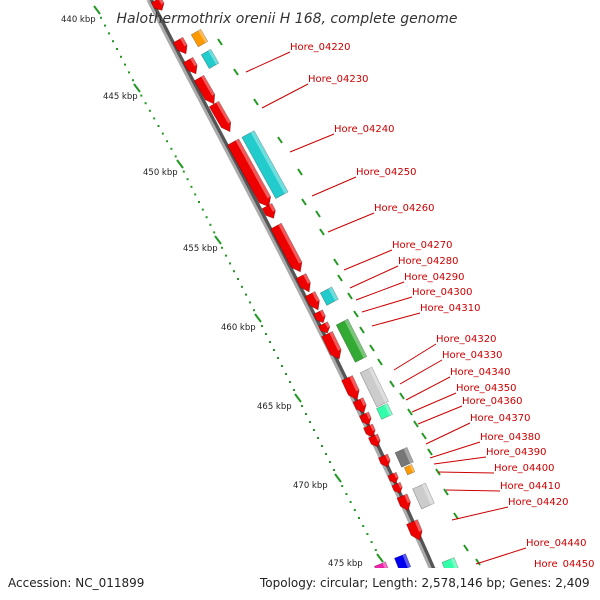 This screenshot has height=600, width=600. What do you see at coordinates (120, 97) in the screenshot?
I see `scale-label: 445 kbp` at bounding box center [120, 97].